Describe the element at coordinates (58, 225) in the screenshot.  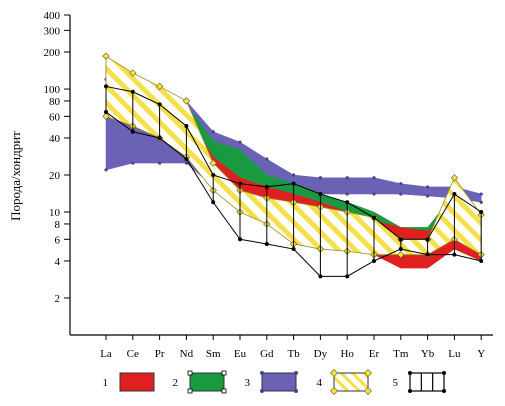
I see `y-tick-label-8: 8` at that location.